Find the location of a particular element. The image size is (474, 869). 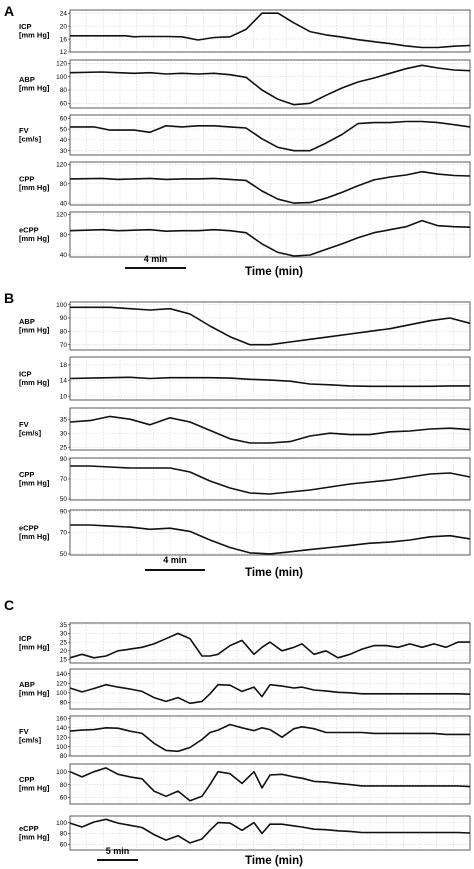

scale-bar-label: 5 min is located at coordinates (118, 851).